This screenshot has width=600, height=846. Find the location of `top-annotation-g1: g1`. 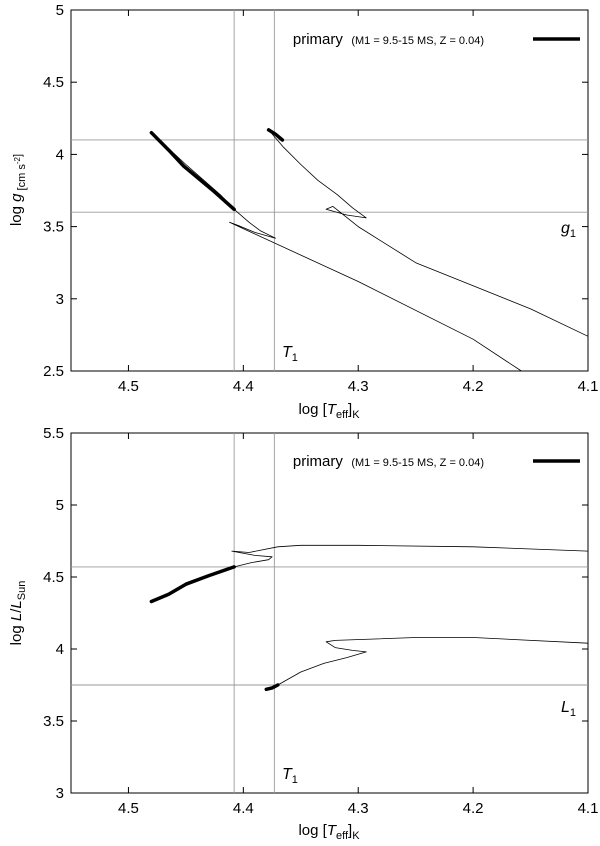

top-annotation-g1: g1 is located at coordinates (568, 230).